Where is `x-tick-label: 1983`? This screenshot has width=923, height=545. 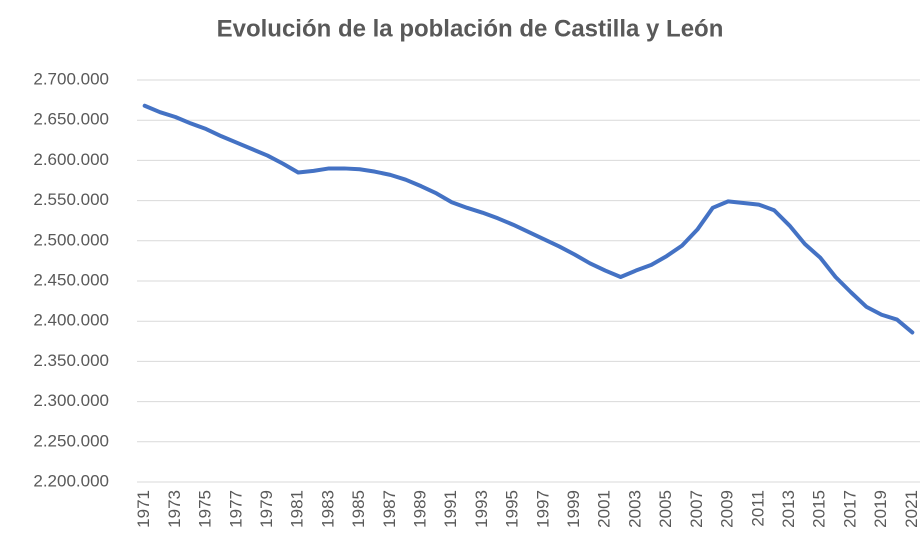 x-tick-label: 1983 is located at coordinates (327, 509).